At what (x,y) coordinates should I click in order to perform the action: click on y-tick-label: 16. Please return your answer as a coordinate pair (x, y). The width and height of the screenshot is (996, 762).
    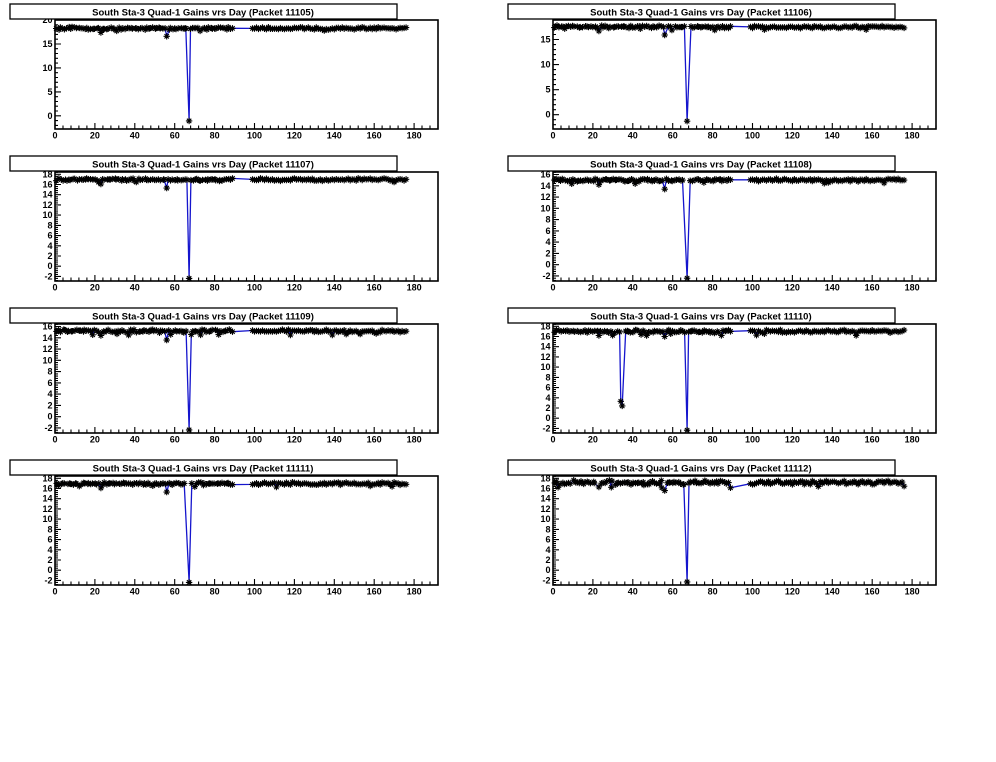
    Looking at the image, I should click on (545, 489).